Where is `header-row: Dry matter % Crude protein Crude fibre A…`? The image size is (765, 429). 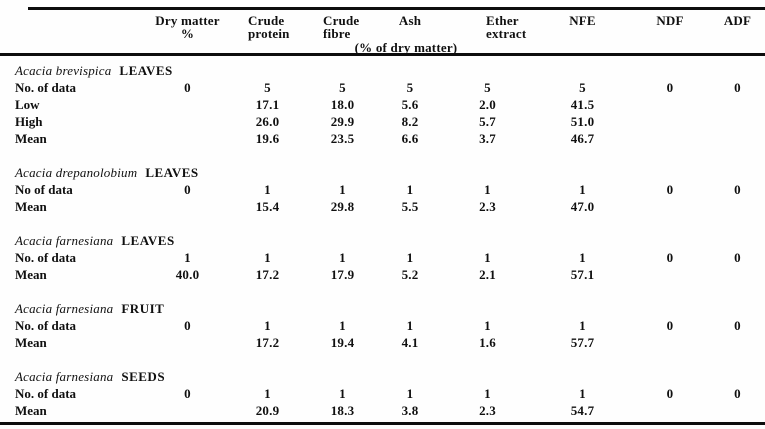
header-row: Dry matter % Crude protein Crude fibre A… is located at coordinates (382, 27).